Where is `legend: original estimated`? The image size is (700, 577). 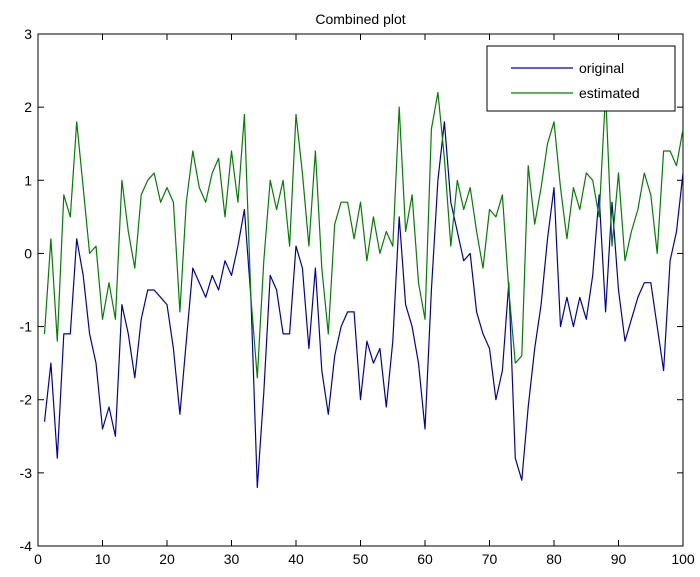 legend: original estimated is located at coordinates (581, 78).